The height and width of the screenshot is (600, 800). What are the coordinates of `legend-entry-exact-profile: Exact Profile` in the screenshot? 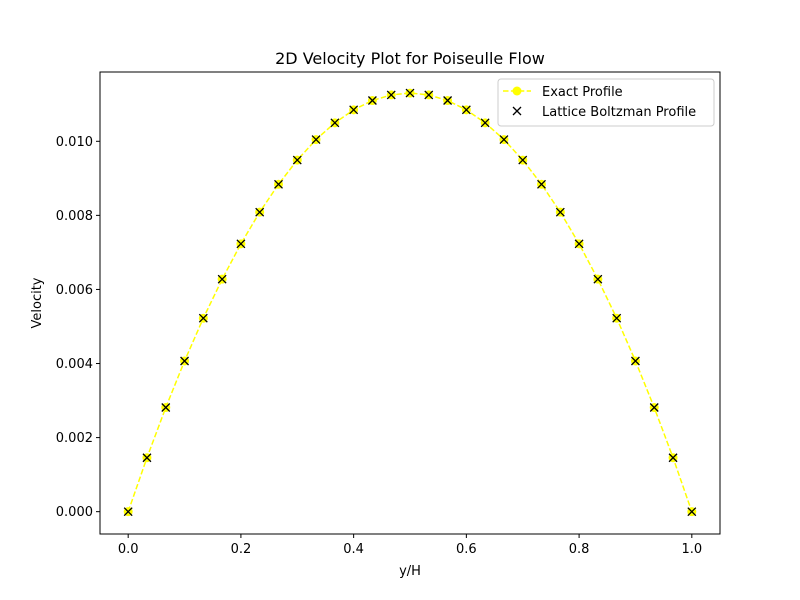 It's located at (563, 92).